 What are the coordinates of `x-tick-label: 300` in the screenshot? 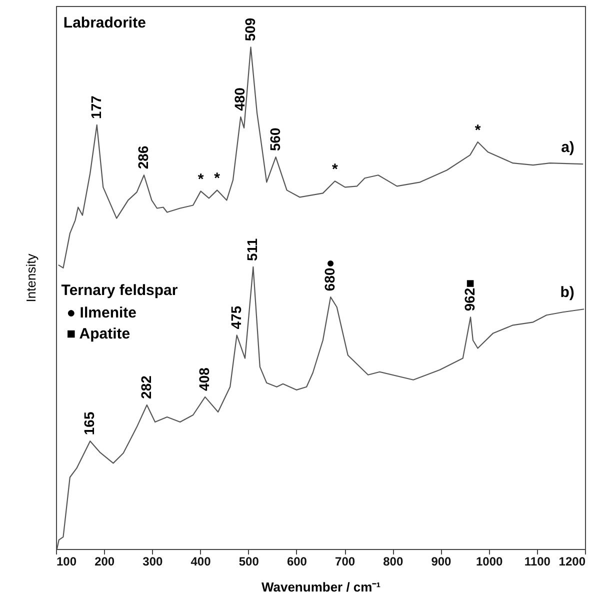 It's located at (153, 561).